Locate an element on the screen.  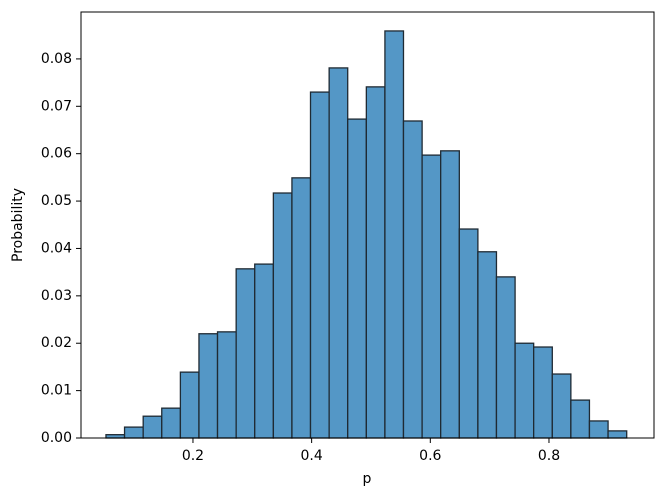
y-tick-label: 0.04 is located at coordinates (56, 248).